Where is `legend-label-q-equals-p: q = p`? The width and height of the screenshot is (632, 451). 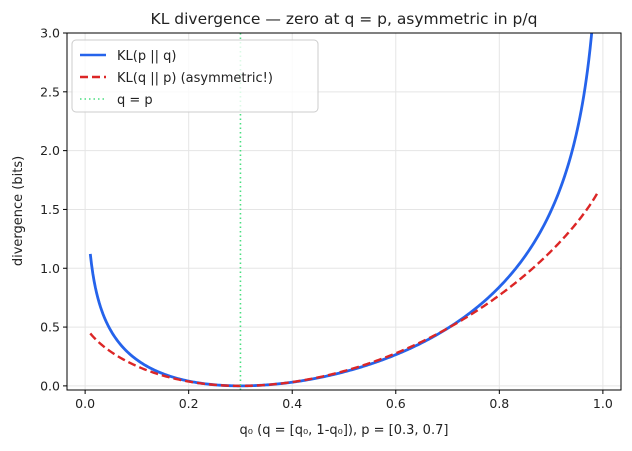 legend-label-q-equals-p: q = p is located at coordinates (135, 100).